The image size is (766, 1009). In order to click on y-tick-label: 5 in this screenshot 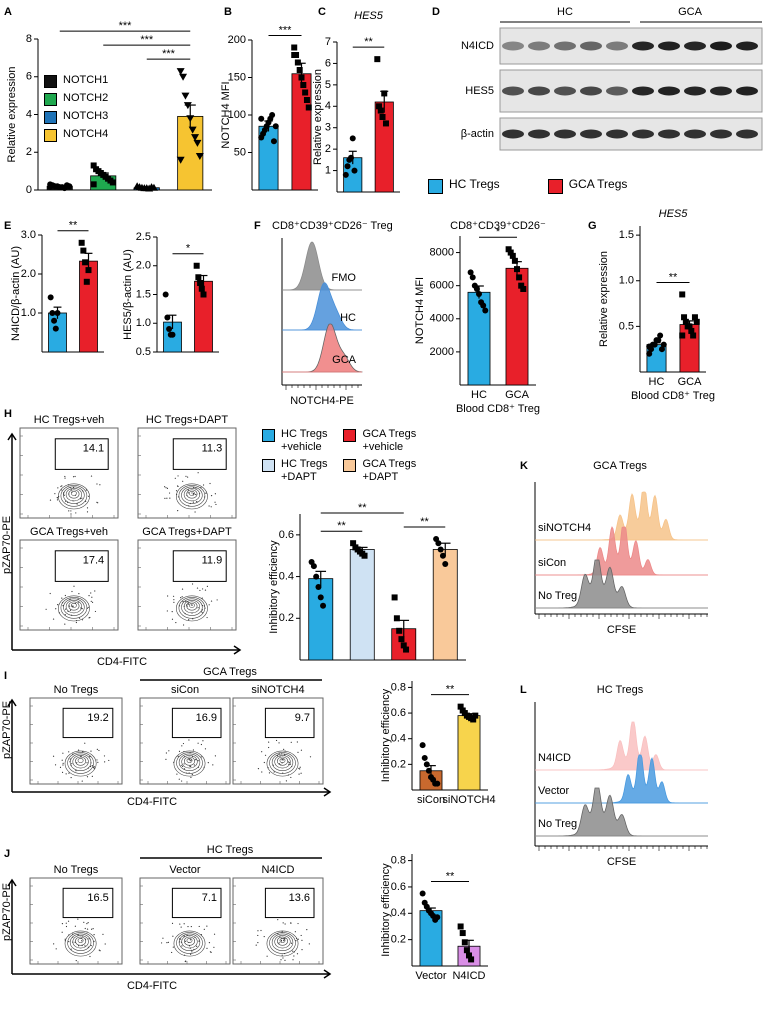, I will do `click(328, 85)`.